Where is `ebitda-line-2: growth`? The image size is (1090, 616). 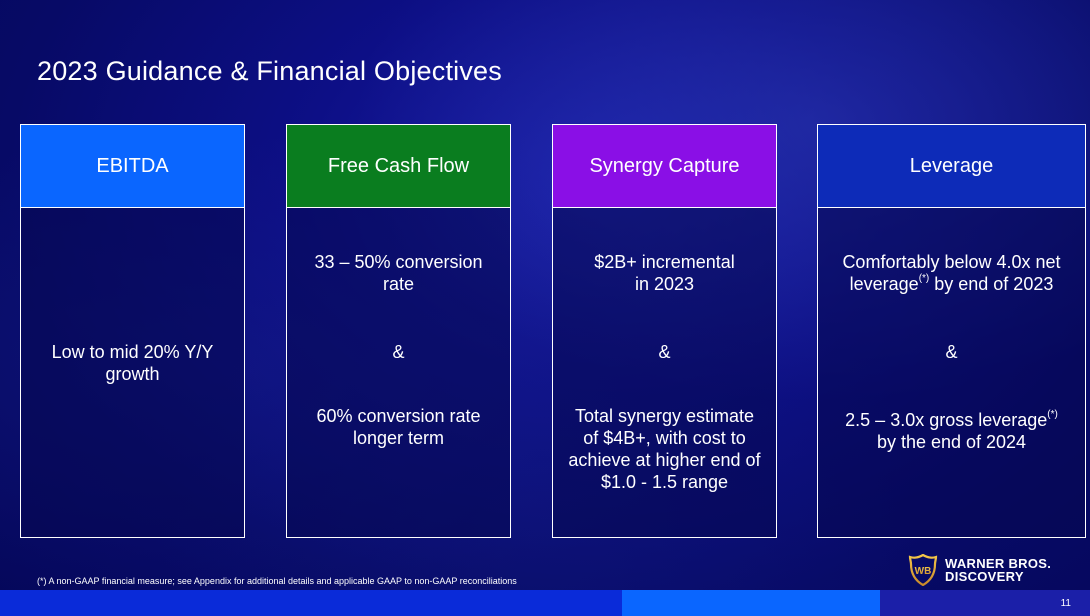 ebitda-line-2: growth is located at coordinates (132, 374).